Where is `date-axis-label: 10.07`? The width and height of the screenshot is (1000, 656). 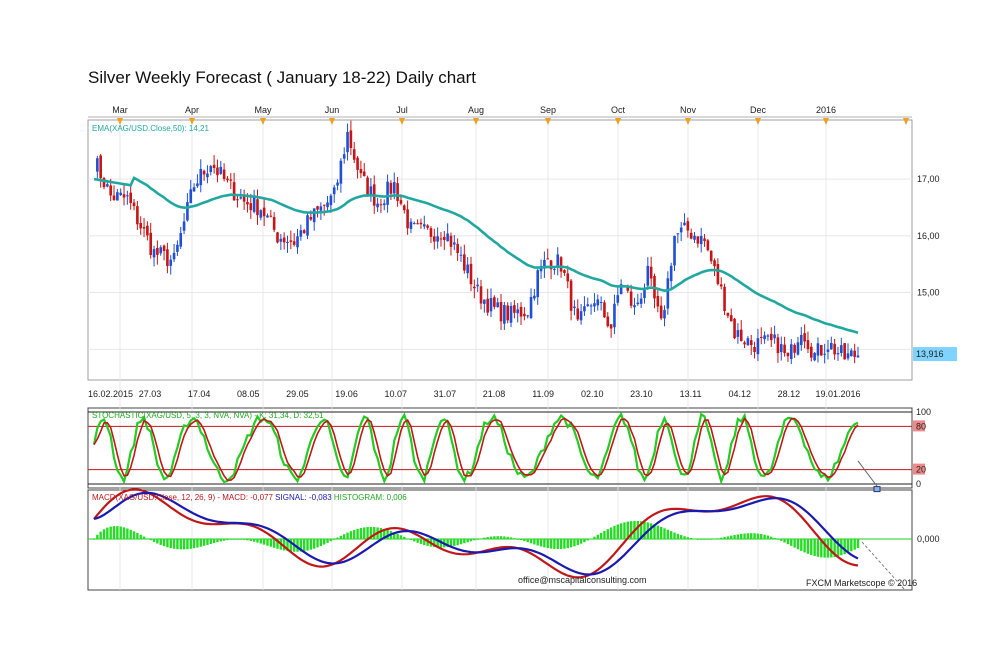 date-axis-label: 10.07 is located at coordinates (395, 394).